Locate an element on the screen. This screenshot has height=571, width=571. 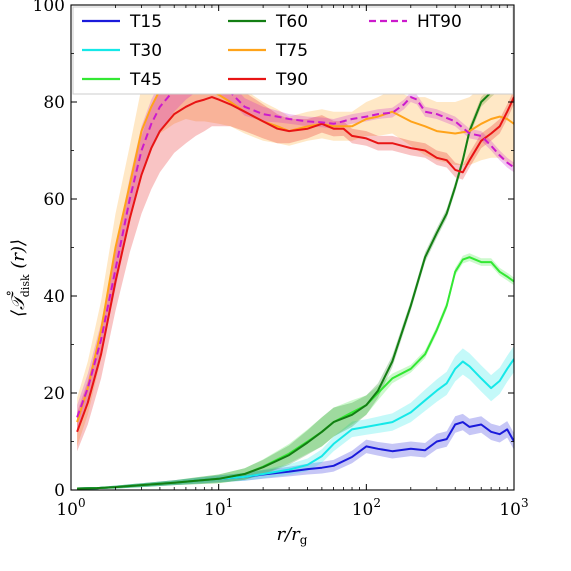
y-axis-label-main: ⟨𝒯 is located at coordinates (18, 304).